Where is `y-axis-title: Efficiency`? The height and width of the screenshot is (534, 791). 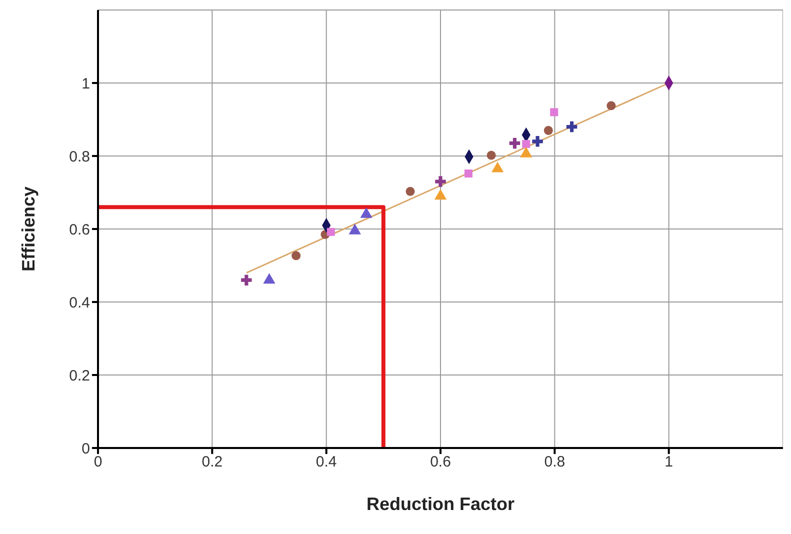
y-axis-title: Efficiency is located at coordinates (28, 229).